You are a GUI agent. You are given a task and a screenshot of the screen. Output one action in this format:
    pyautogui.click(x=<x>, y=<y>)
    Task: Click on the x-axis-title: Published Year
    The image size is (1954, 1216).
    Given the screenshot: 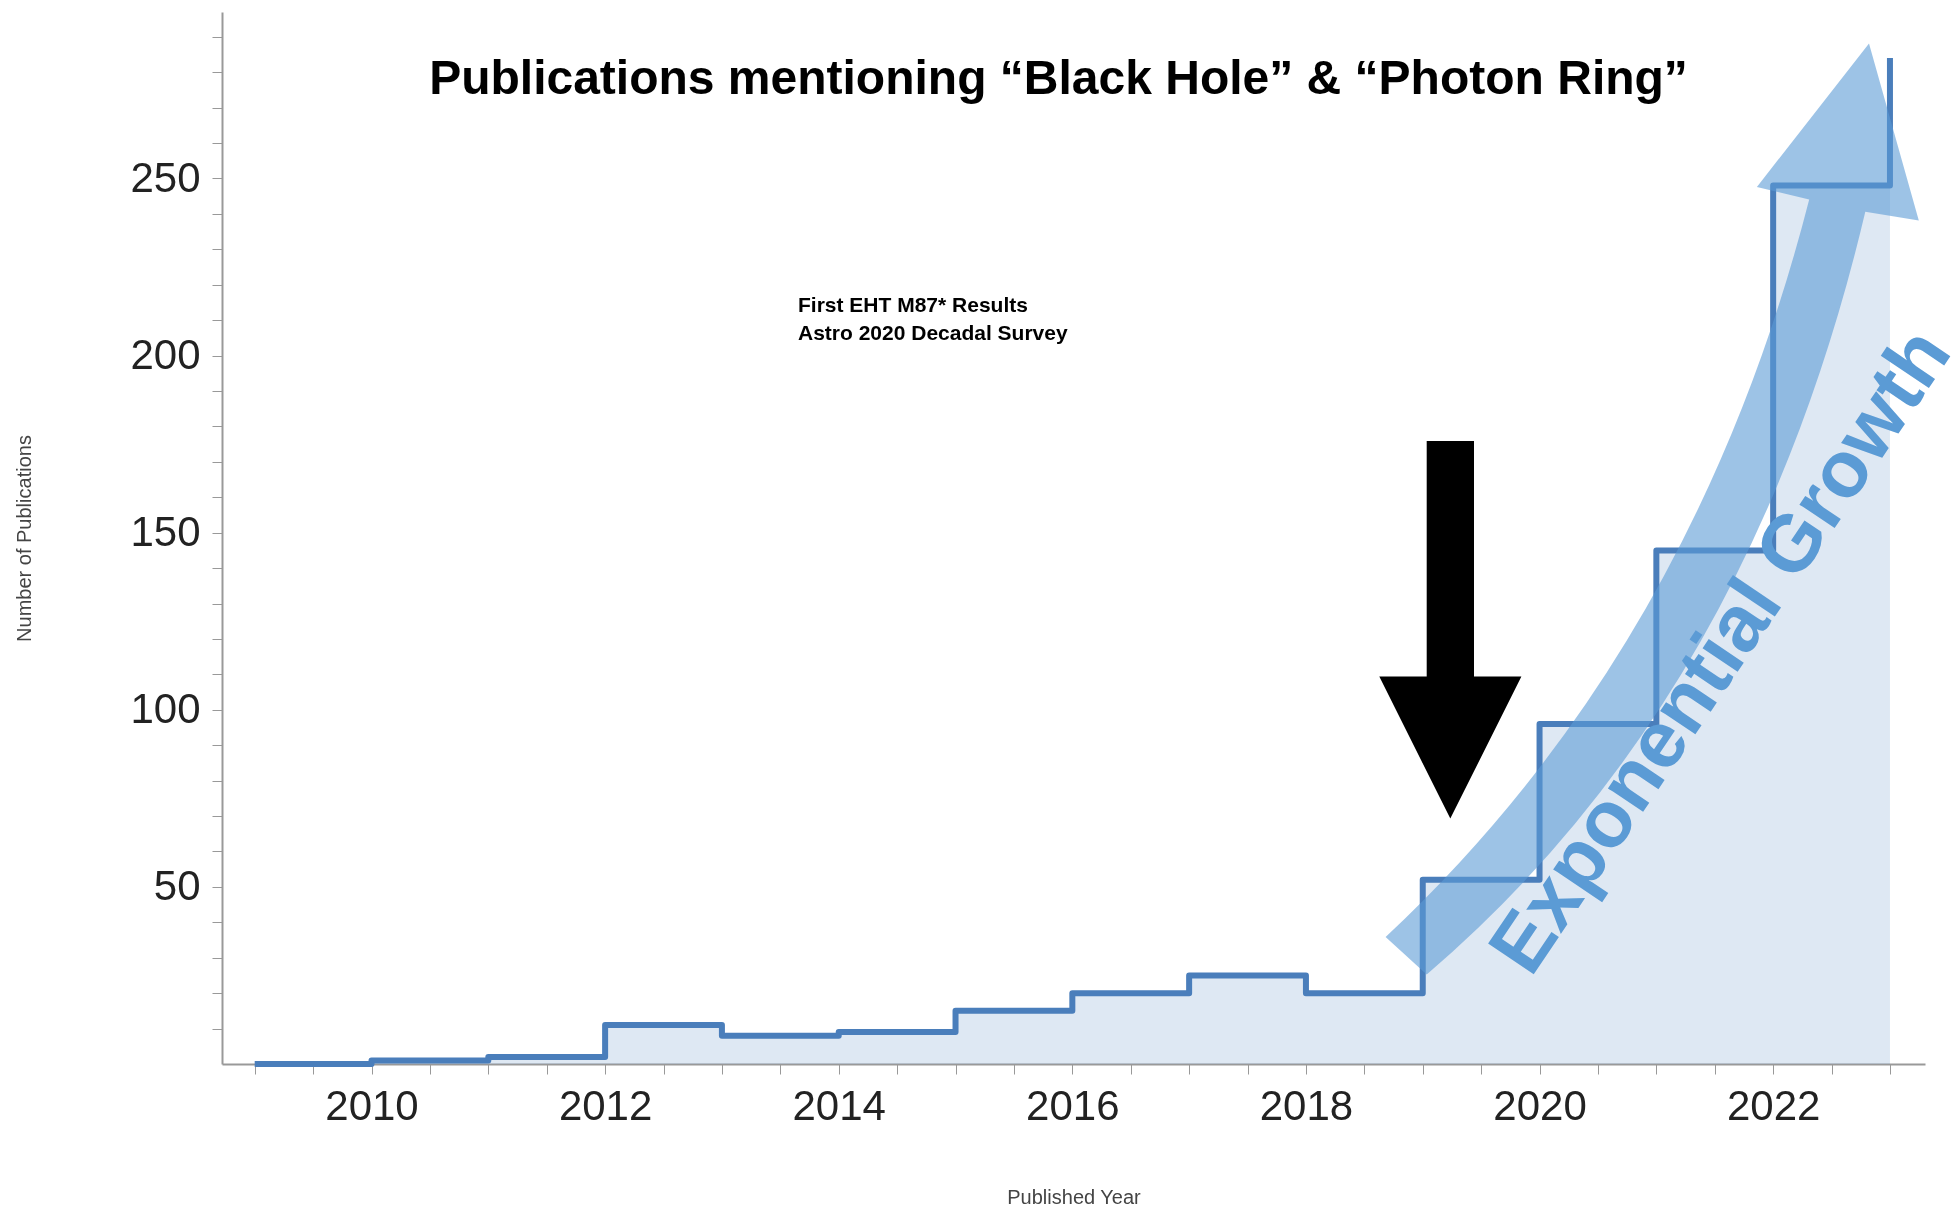 What is the action you would take?
    pyautogui.click(x=1074, y=1196)
    